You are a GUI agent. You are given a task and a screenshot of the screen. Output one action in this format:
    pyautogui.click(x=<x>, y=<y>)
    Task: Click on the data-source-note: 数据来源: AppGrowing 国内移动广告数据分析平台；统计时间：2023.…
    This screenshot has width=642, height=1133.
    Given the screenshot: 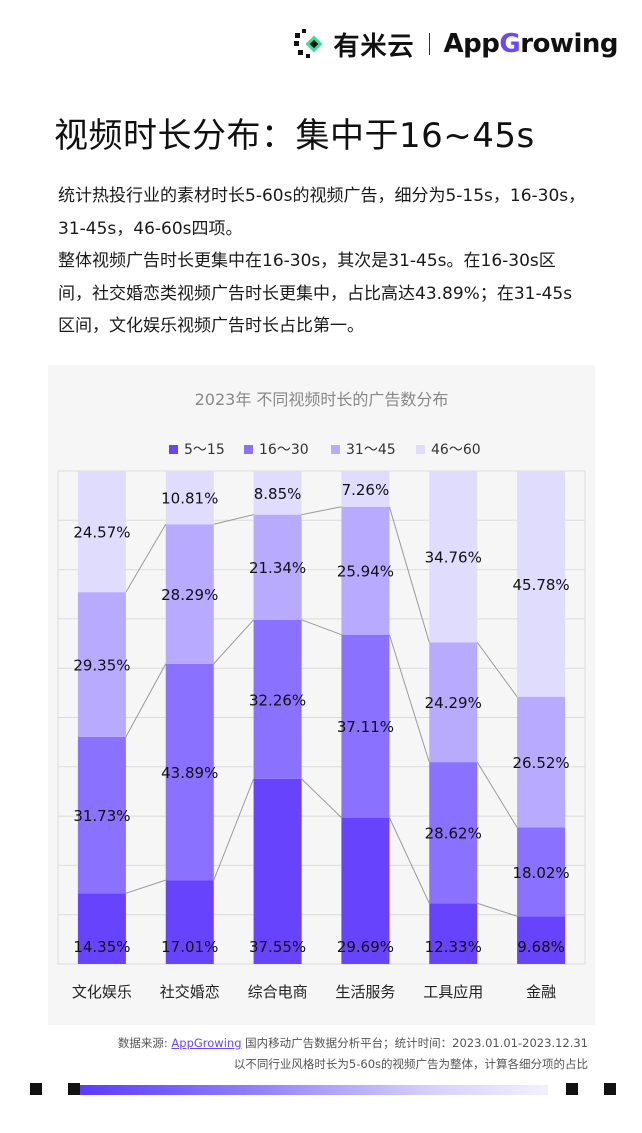 What is the action you would take?
    pyautogui.click(x=353, y=1054)
    